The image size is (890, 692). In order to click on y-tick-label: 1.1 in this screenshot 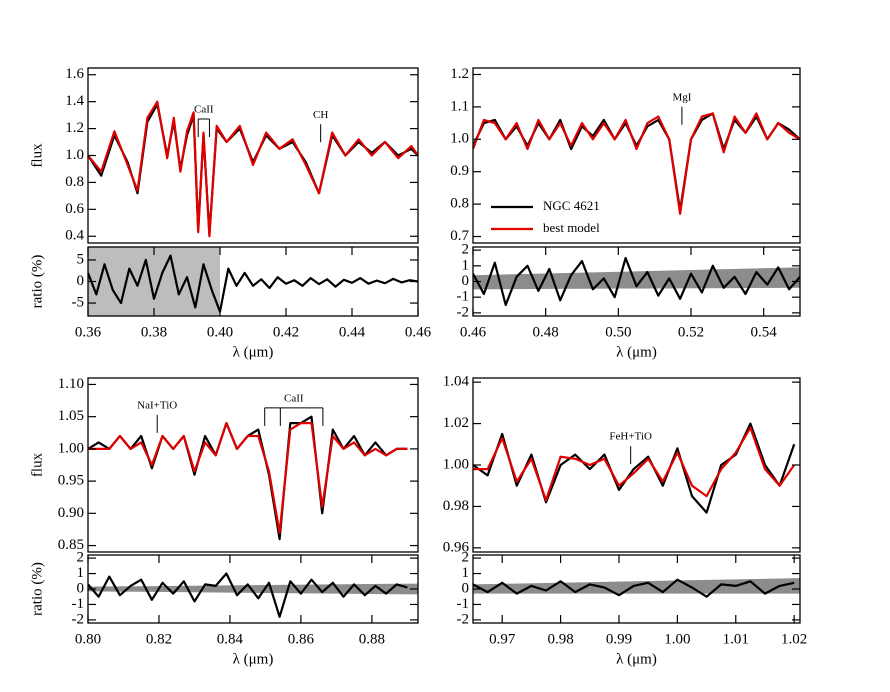, I will do `click(459, 106)`.